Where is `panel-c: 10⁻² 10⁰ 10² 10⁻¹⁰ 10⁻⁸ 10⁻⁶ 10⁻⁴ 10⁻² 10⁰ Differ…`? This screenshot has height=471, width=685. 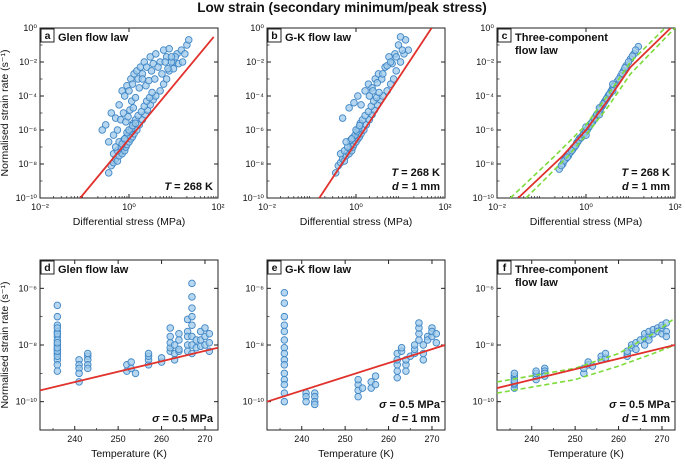
panel-c: 10⁻² 10⁰ 10² 10⁻¹⁰ 10⁻⁸ 10⁻⁶ 10⁻⁴ 10⁻² 10⁰ Differ… is located at coordinates (577, 125).